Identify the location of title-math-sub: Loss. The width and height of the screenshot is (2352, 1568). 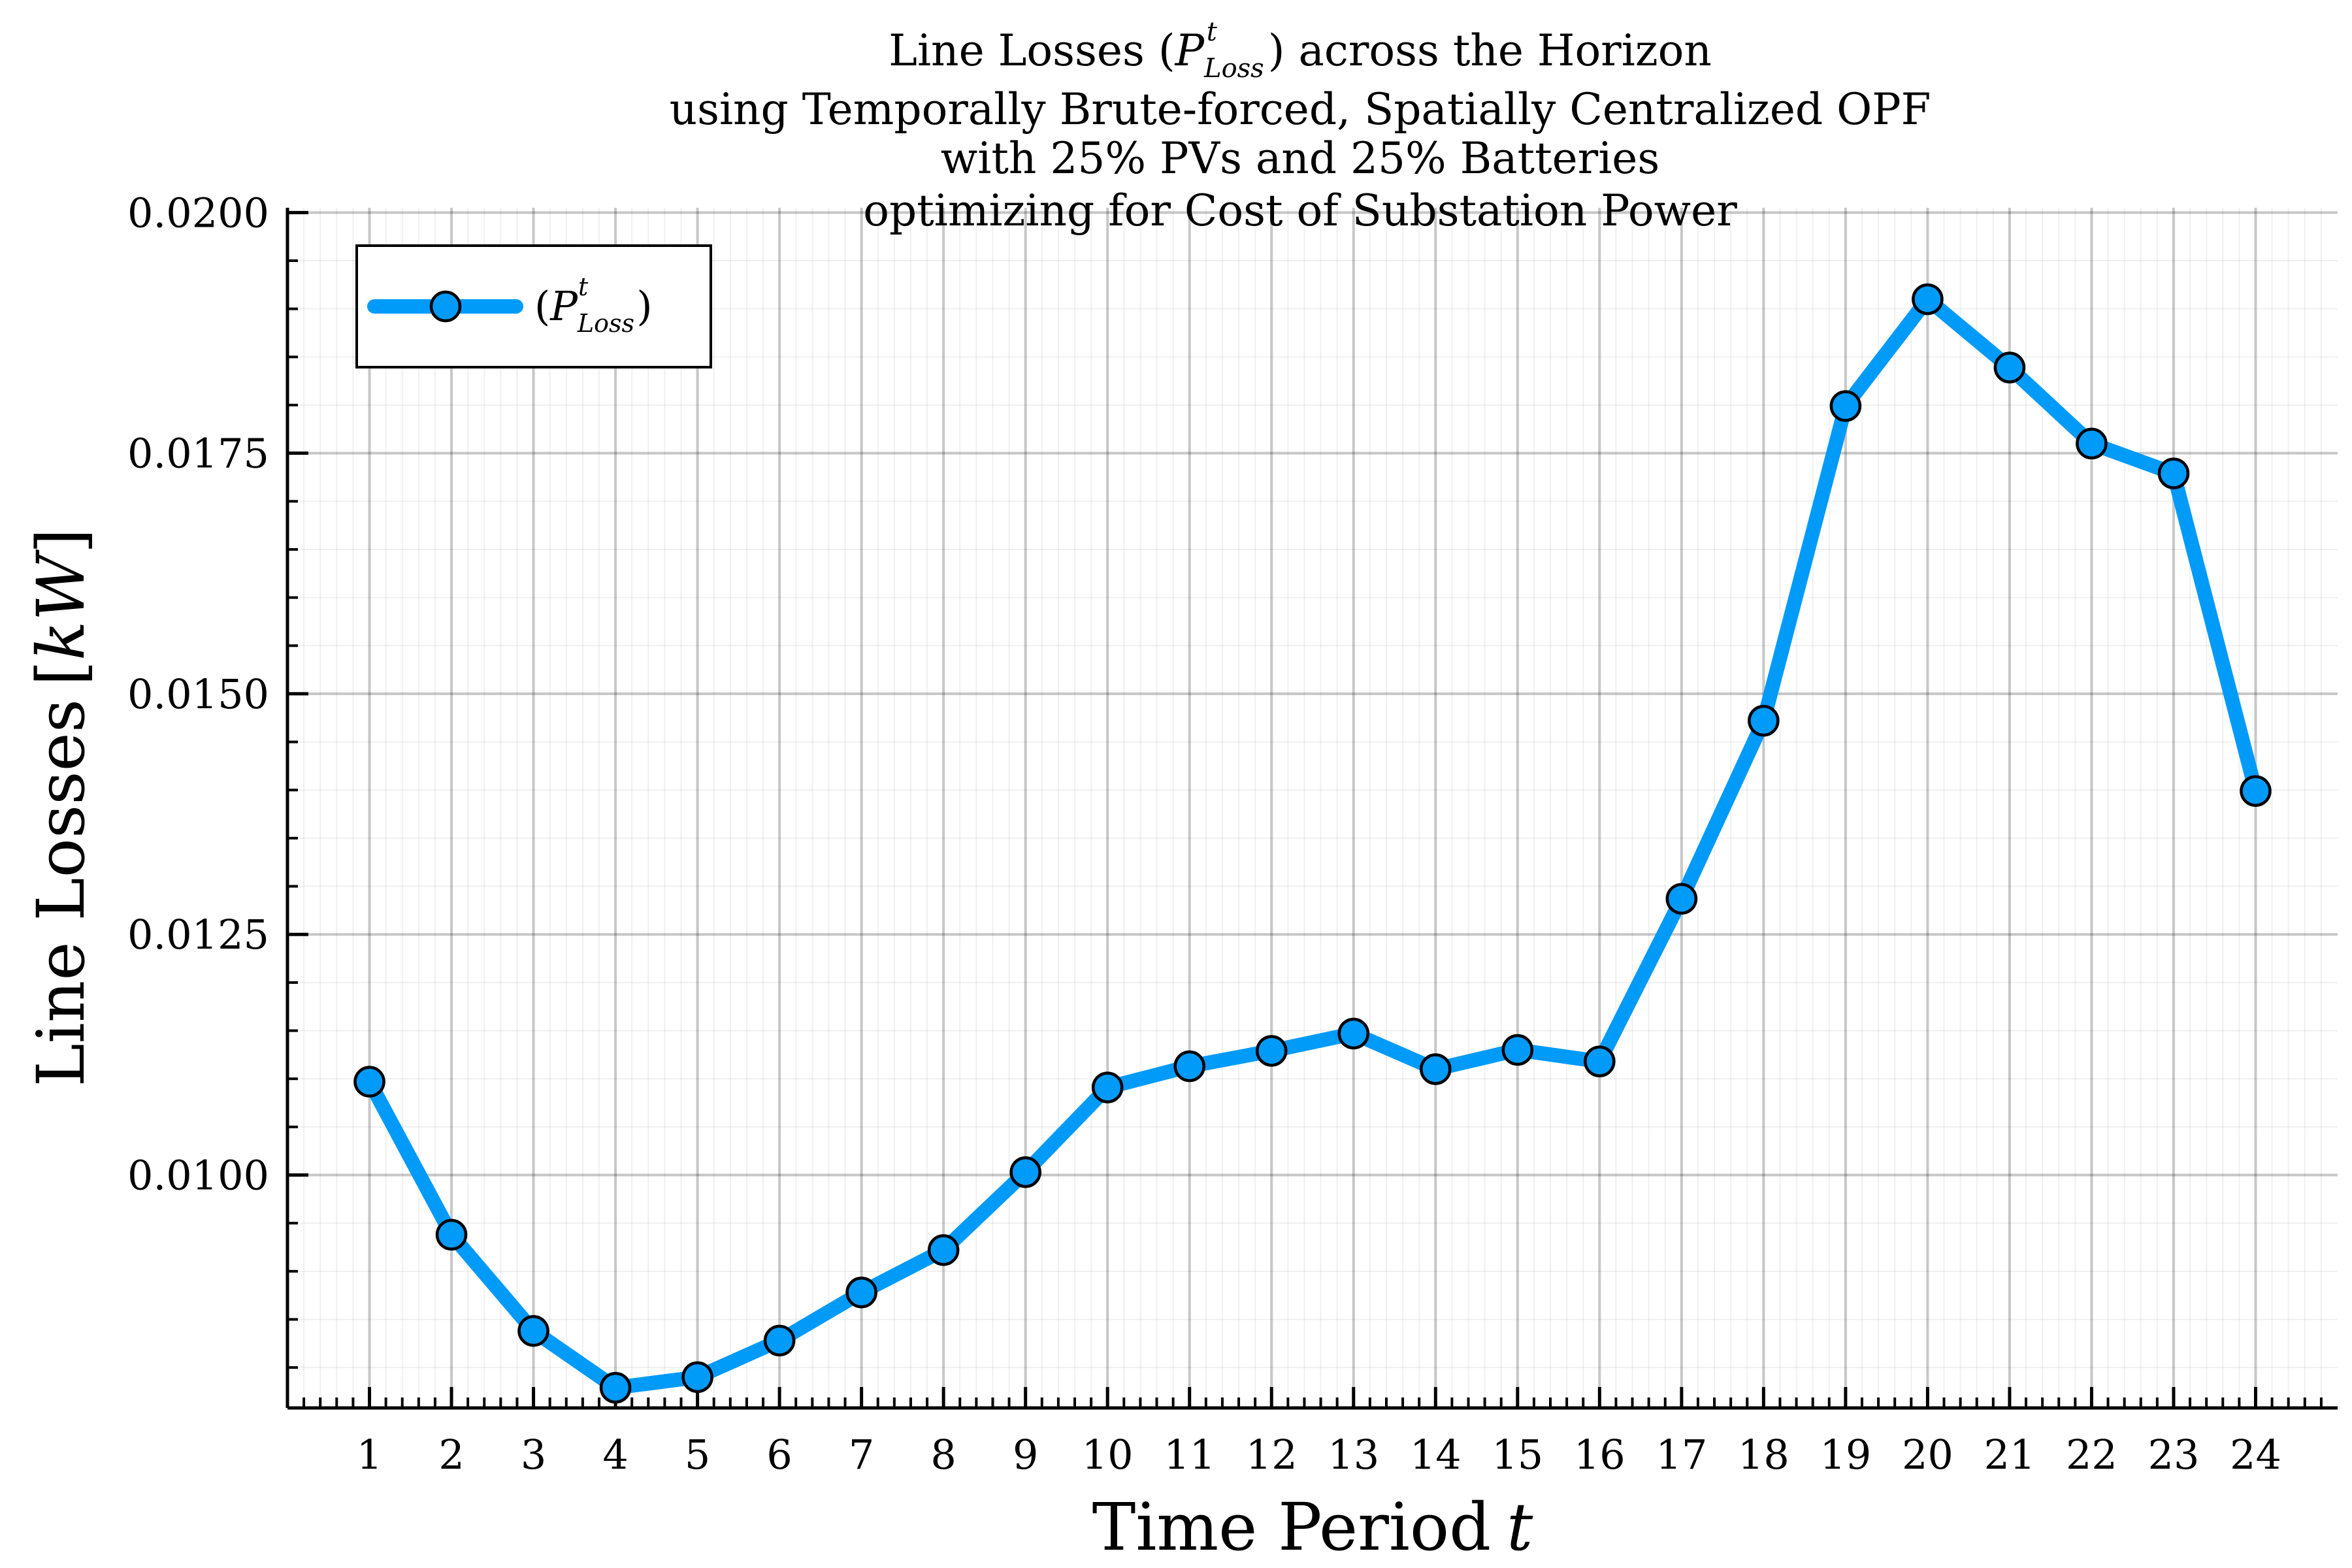
(1233, 69).